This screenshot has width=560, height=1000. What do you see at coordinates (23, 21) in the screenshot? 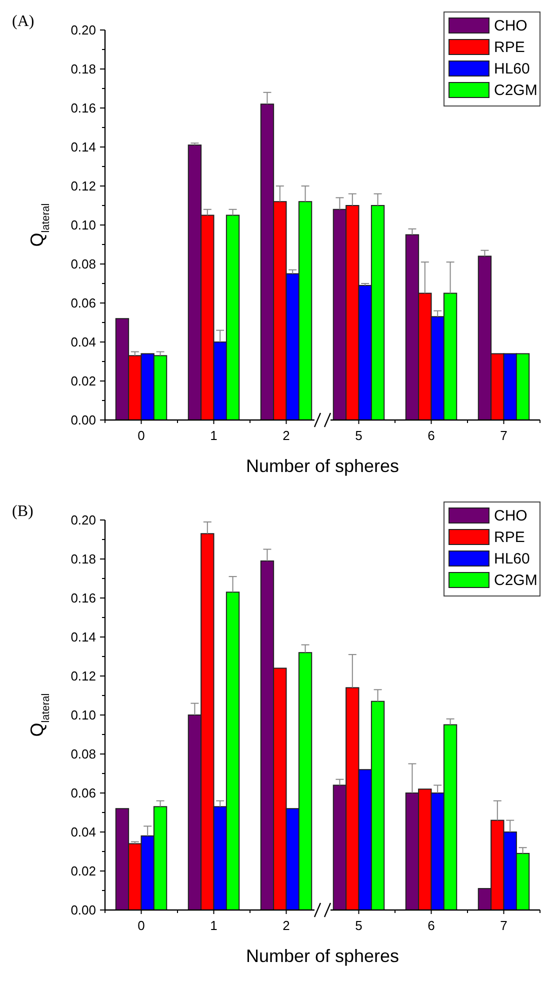
I see `chart-title: (A)` at bounding box center [23, 21].